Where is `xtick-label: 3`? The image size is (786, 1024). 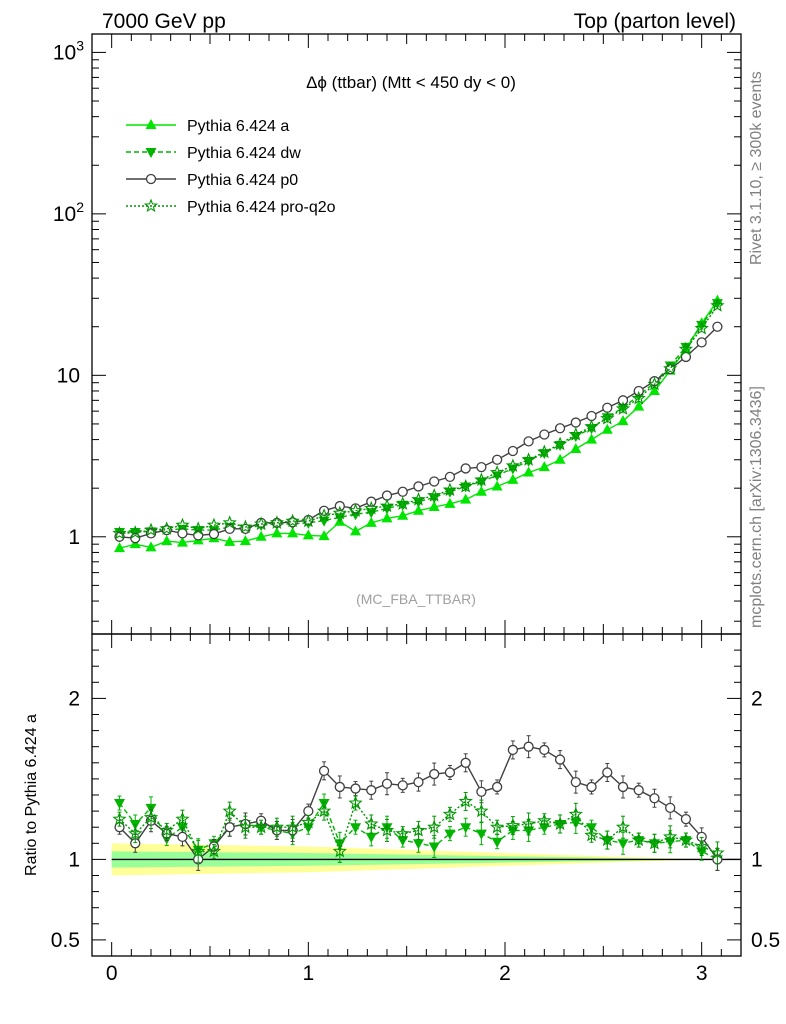
xtick-label: 3 is located at coordinates (702, 973).